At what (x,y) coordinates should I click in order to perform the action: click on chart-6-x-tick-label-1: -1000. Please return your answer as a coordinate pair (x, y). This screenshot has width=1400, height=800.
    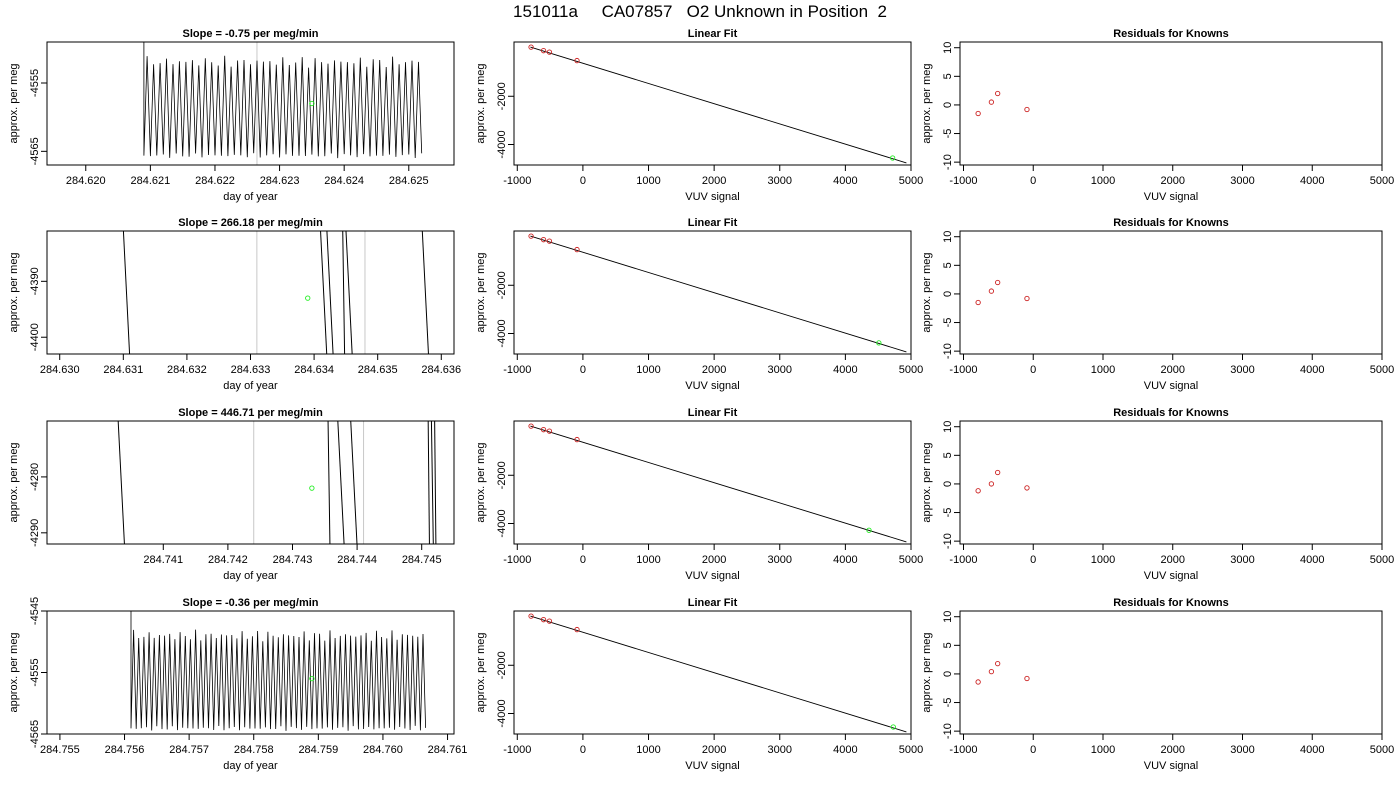
    Looking at the image, I should click on (963, 370).